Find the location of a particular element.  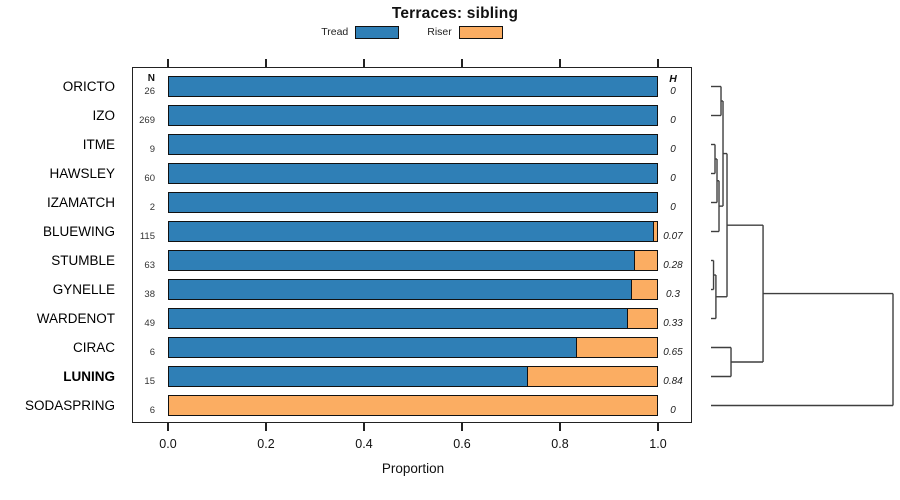

row-label-wardenot: WARDENOT is located at coordinates (75, 318).